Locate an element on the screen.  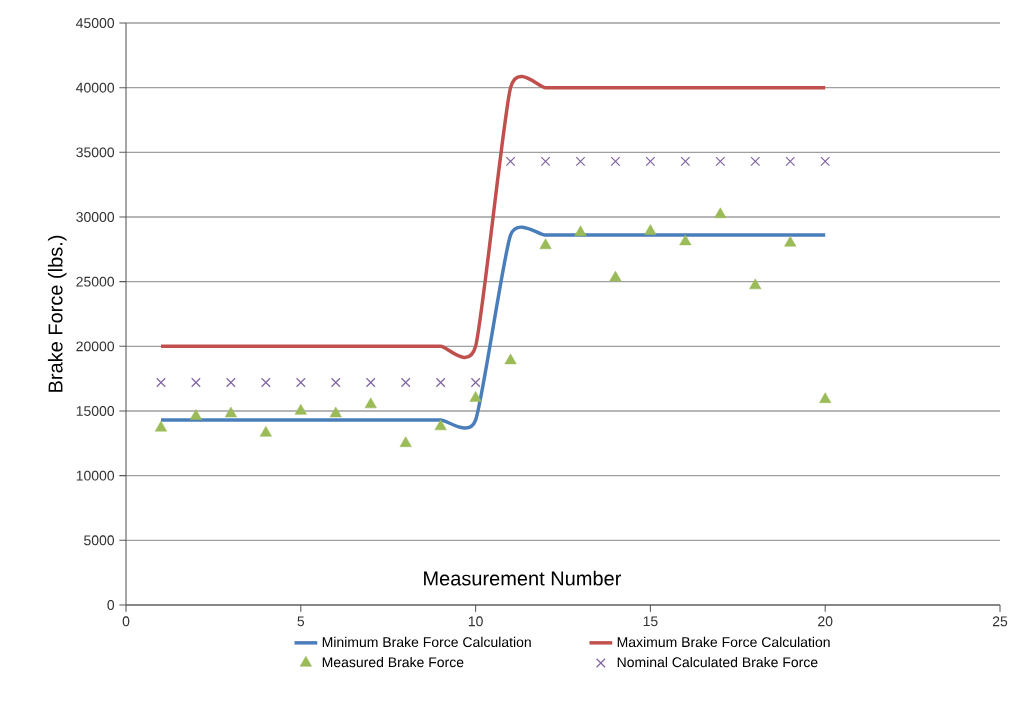
y-tick-label: 40000 is located at coordinates (95, 87).